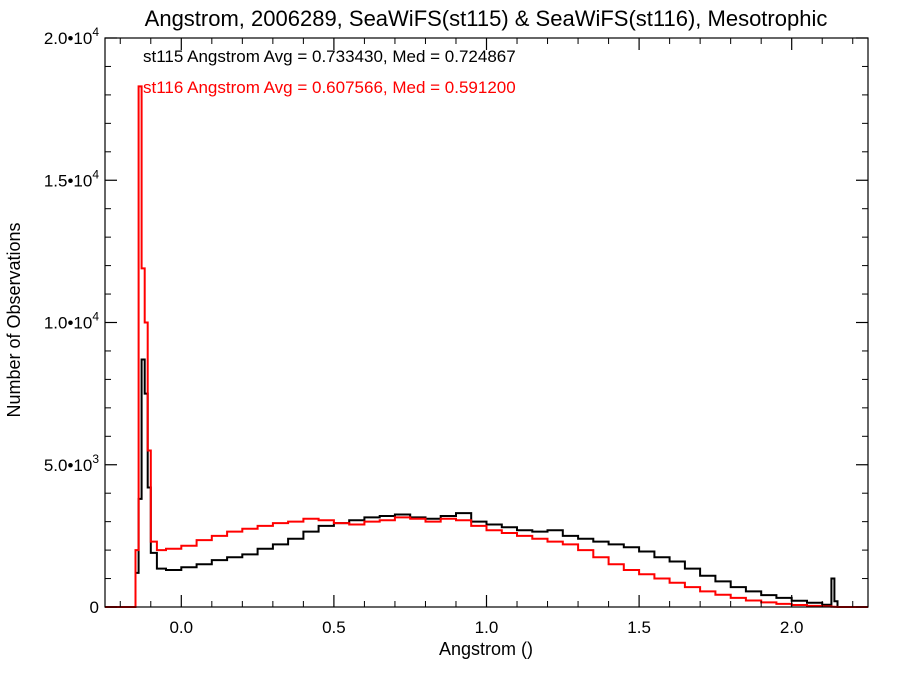 The height and width of the screenshot is (675, 900). Describe the element at coordinates (486, 649) in the screenshot. I see `x-axis-label: Angstrom ()` at that location.